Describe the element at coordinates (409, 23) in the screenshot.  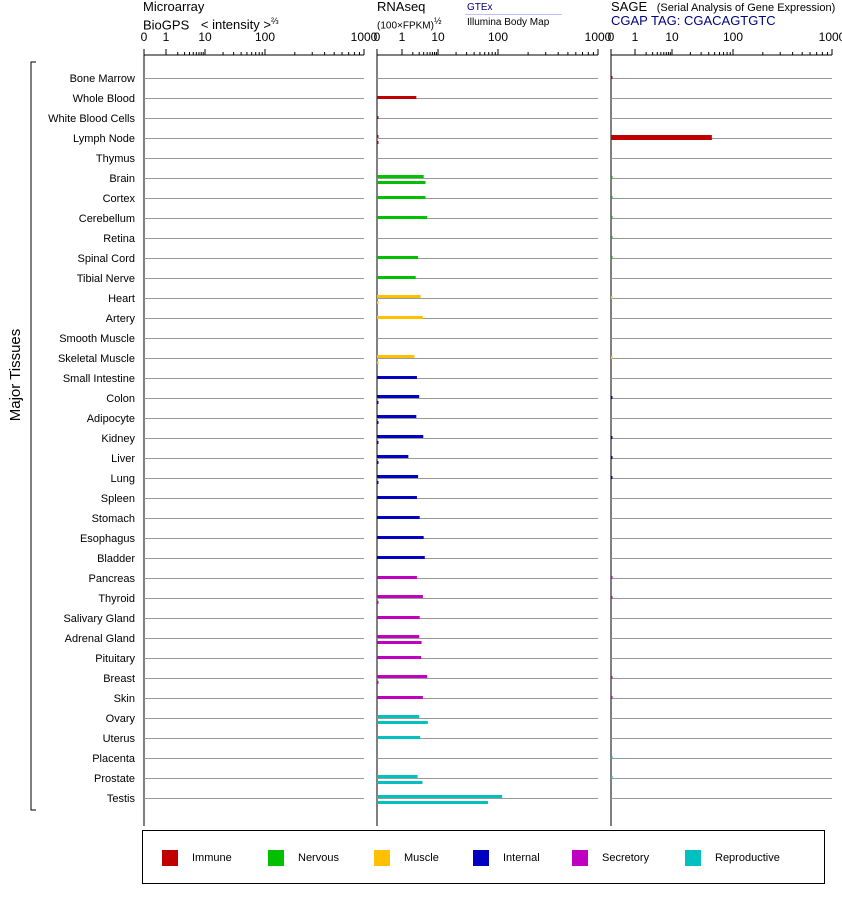
I see `rnaseq-units: (100×FPKM)½` at that location.